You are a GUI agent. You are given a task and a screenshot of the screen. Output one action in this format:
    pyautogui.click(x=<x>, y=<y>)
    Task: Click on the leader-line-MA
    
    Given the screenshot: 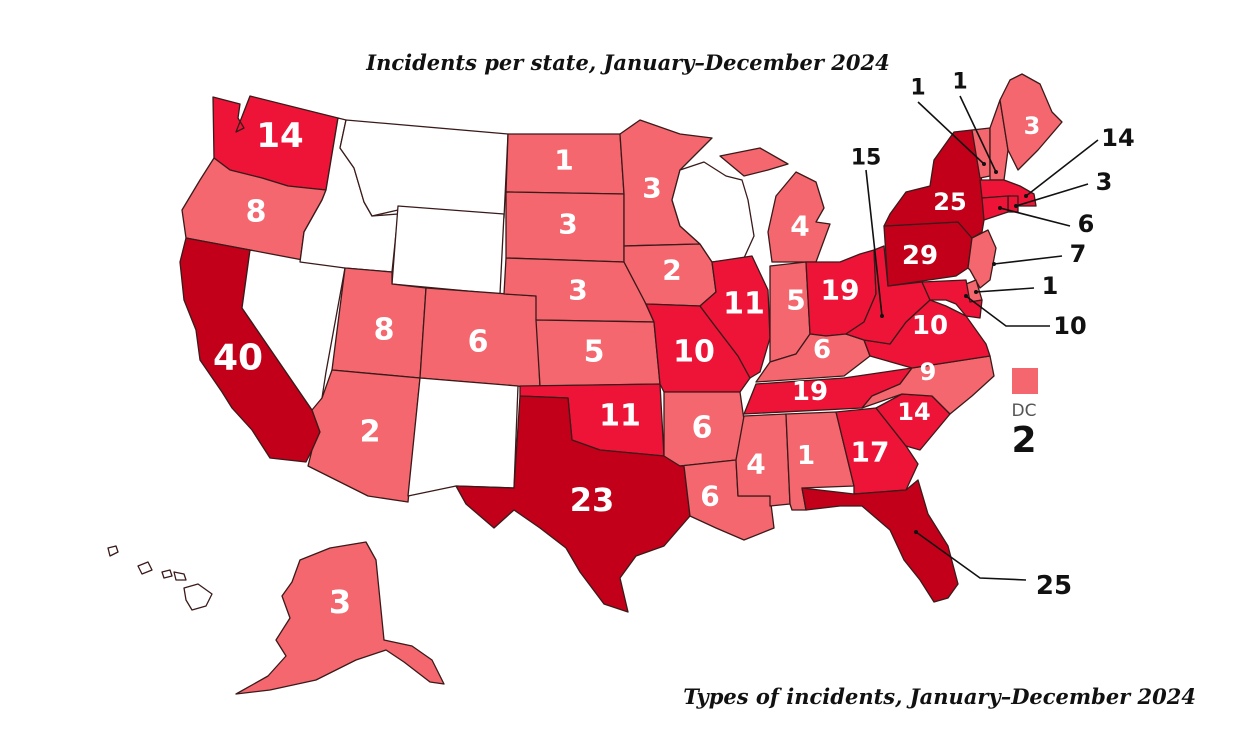 What is the action you would take?
    pyautogui.click(x=1062, y=168)
    